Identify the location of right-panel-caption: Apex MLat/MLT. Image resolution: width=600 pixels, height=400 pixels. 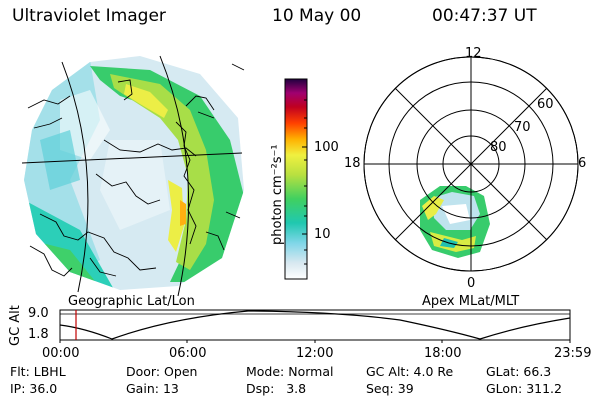
(471, 301).